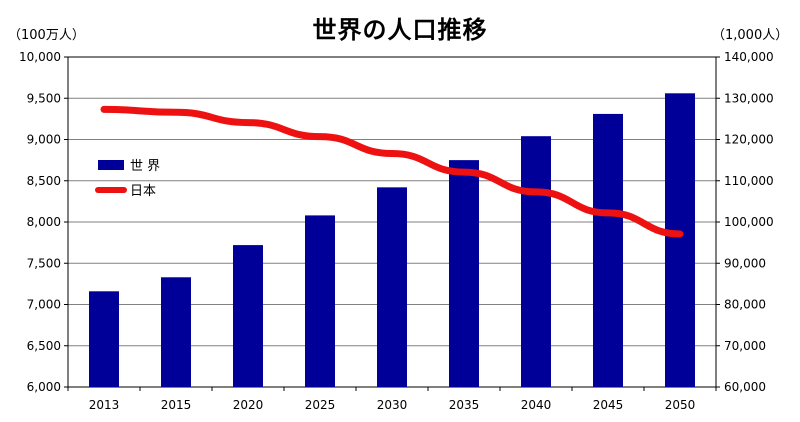 The height and width of the screenshot is (422, 800). What do you see at coordinates (320, 301) in the screenshot?
I see `bar-world-2025` at bounding box center [320, 301].